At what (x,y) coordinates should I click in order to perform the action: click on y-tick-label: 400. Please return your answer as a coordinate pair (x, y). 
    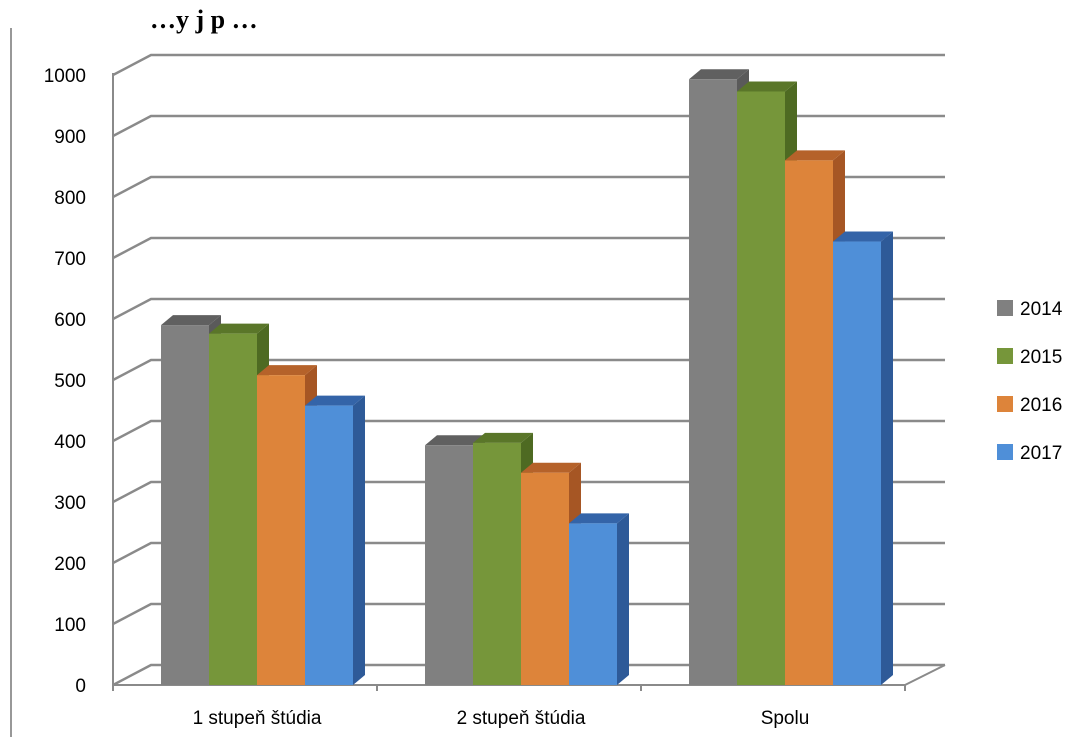
    Looking at the image, I should click on (70, 442).